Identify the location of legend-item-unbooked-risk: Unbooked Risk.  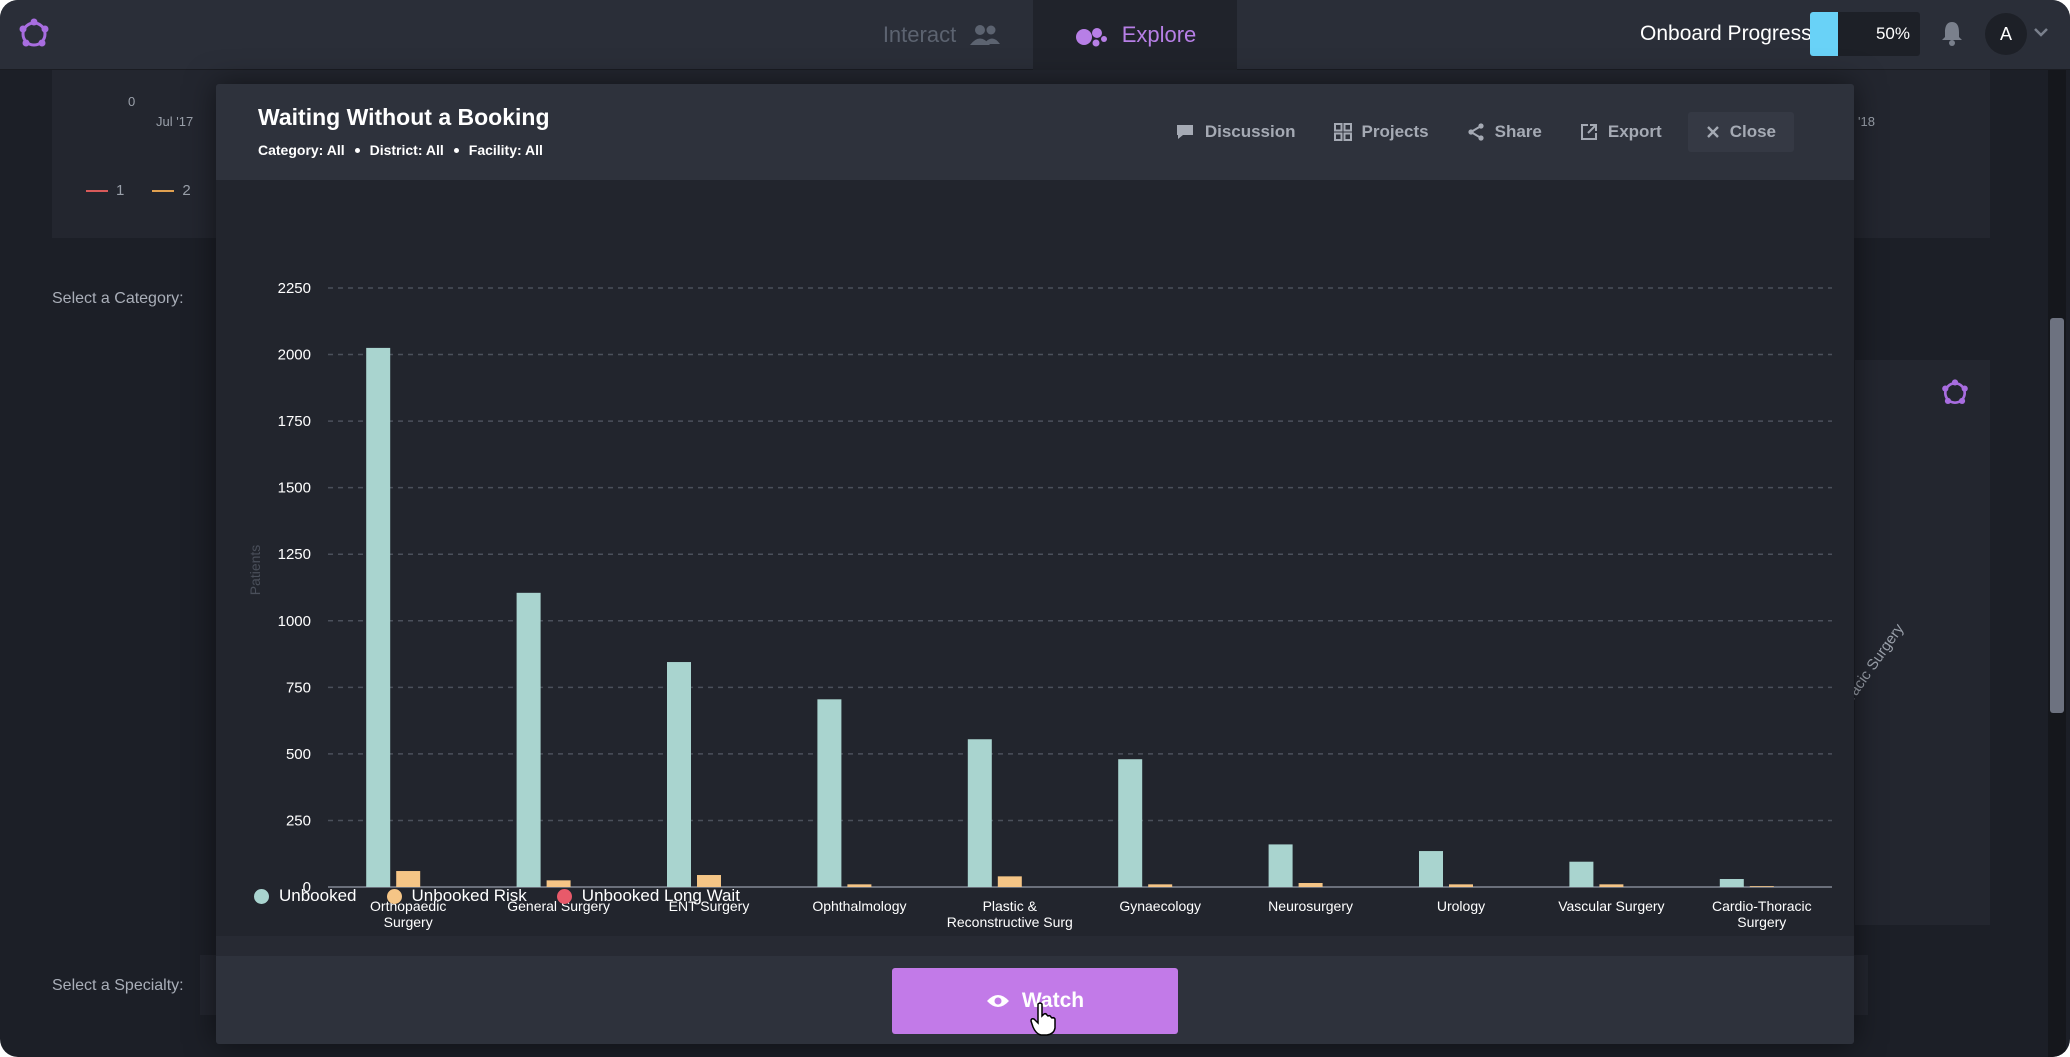
(456, 896).